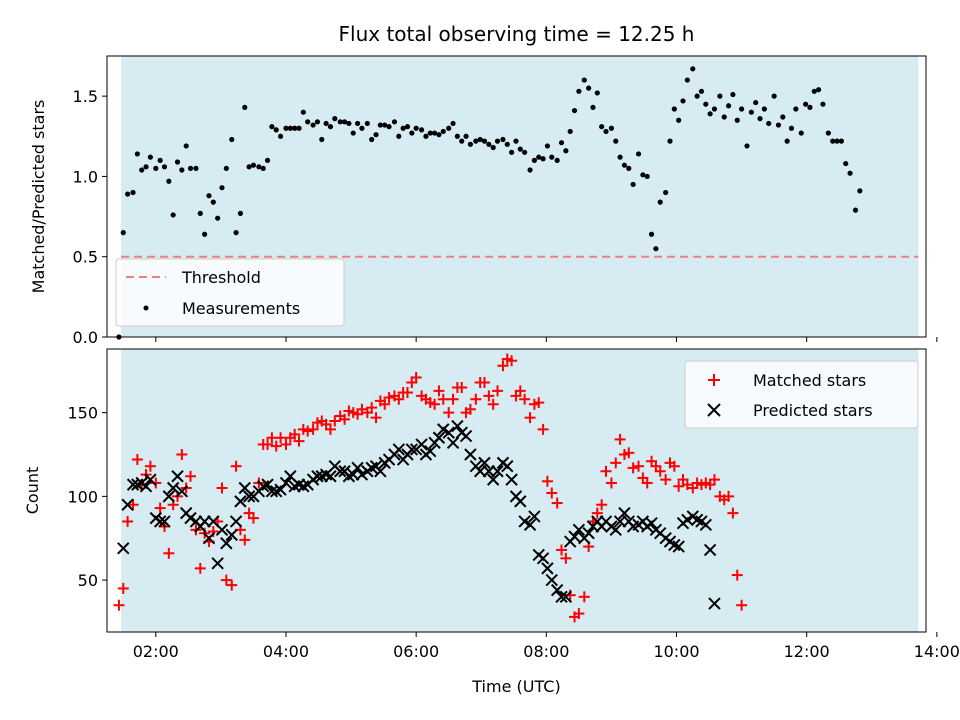 The width and height of the screenshot is (960, 720). Describe the element at coordinates (146, 308) in the screenshot. I see `measurements-legend-swatch` at that location.